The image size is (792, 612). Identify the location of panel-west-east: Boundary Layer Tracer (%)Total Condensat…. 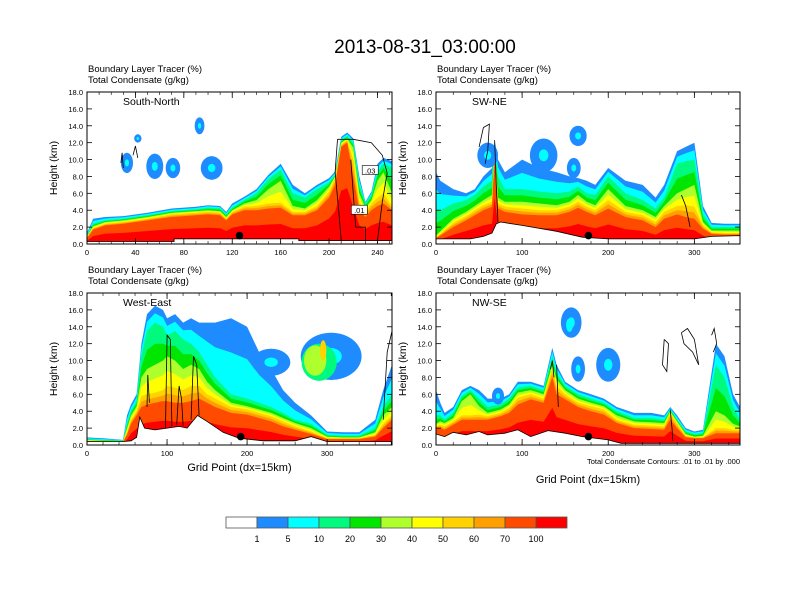
(220, 369).